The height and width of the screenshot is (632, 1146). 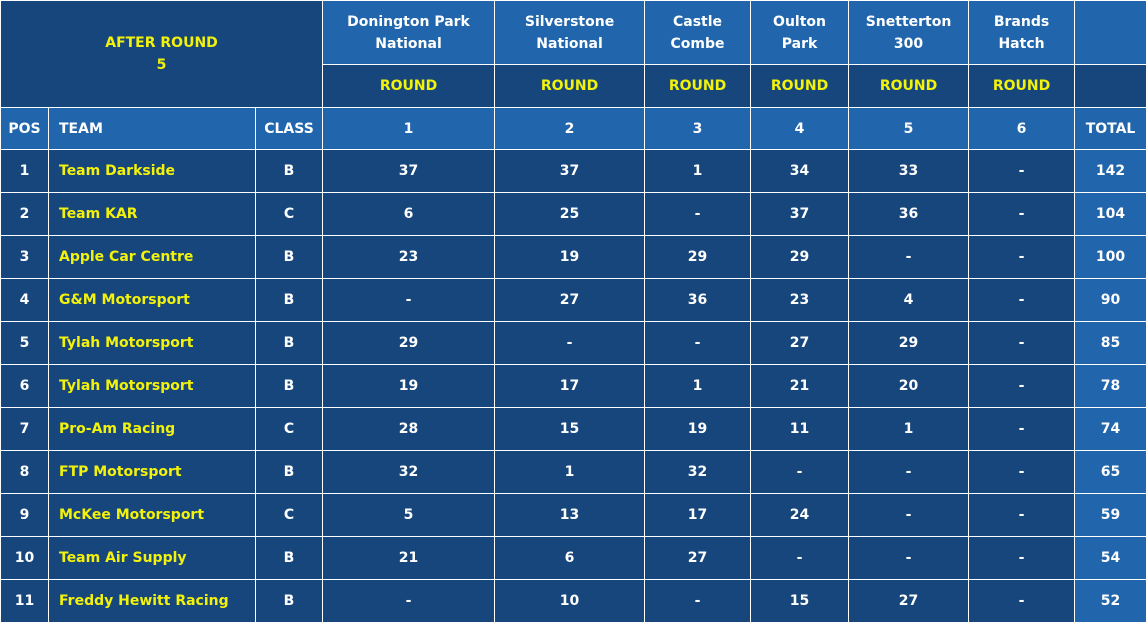 I want to click on round-points-cell: 24, so click(x=800, y=515).